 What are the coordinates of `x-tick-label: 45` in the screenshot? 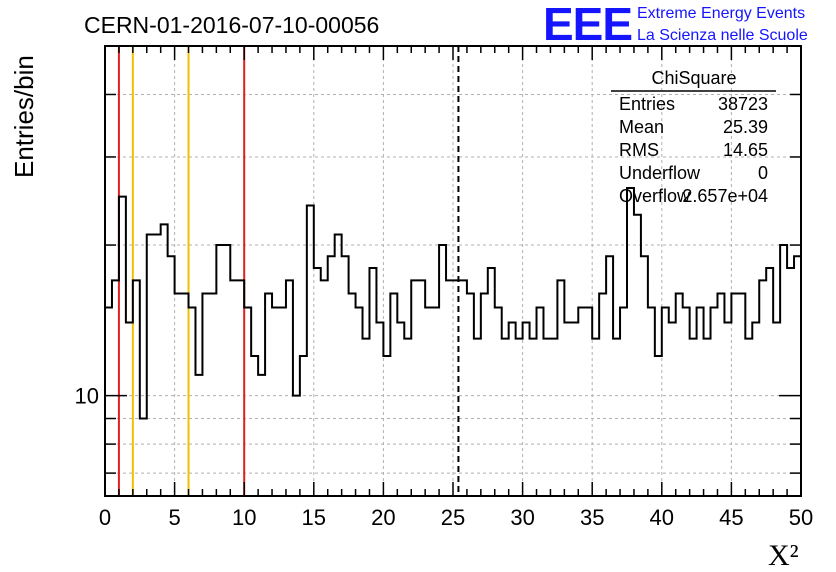 It's located at (731, 517).